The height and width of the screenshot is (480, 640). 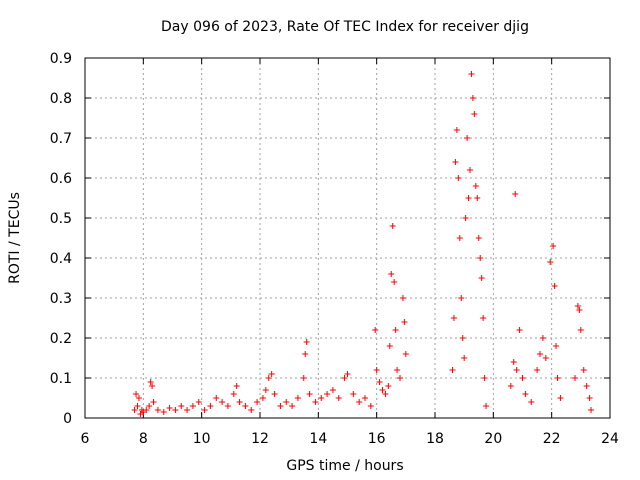 What do you see at coordinates (377, 439) in the screenshot?
I see `x-tick-label: 16` at bounding box center [377, 439].